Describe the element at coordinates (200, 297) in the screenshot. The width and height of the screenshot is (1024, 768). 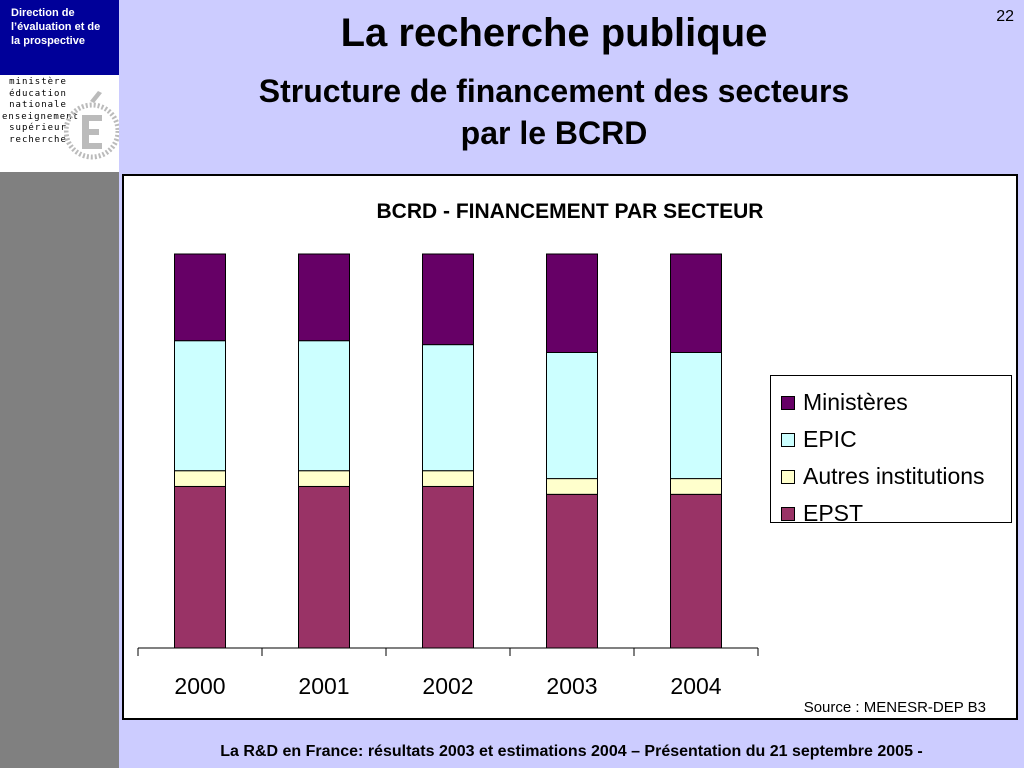
I see `bar-2000-minist-res` at that location.